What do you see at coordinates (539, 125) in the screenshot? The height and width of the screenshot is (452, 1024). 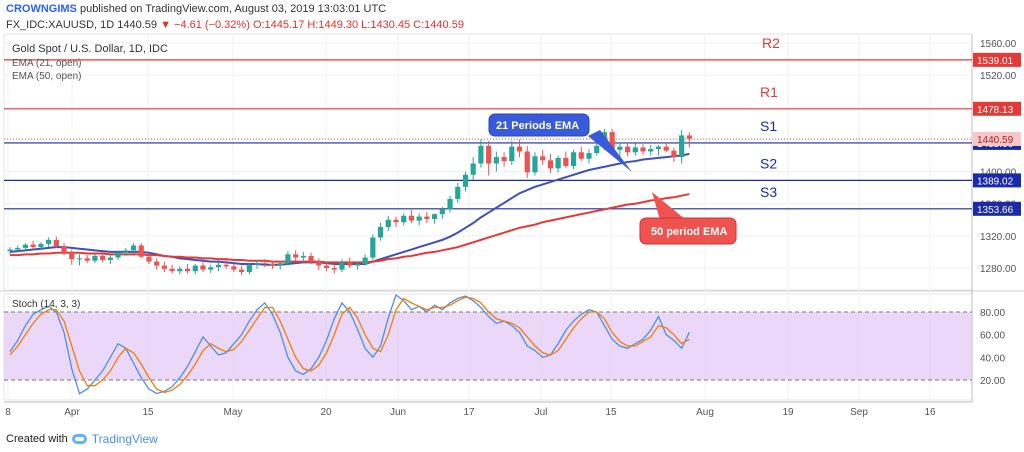 I see `ema21-callout-box` at bounding box center [539, 125].